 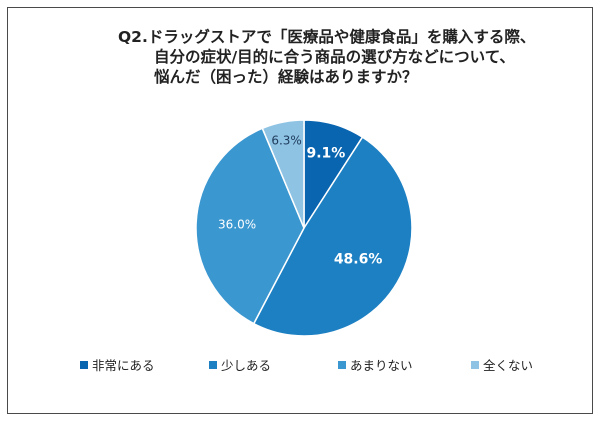 What do you see at coordinates (327, 37) in the screenshot?
I see `chart-title-line-1: Q2.ドラッグストアで「医療品や健康食品」を購入する際、` at bounding box center [327, 37].